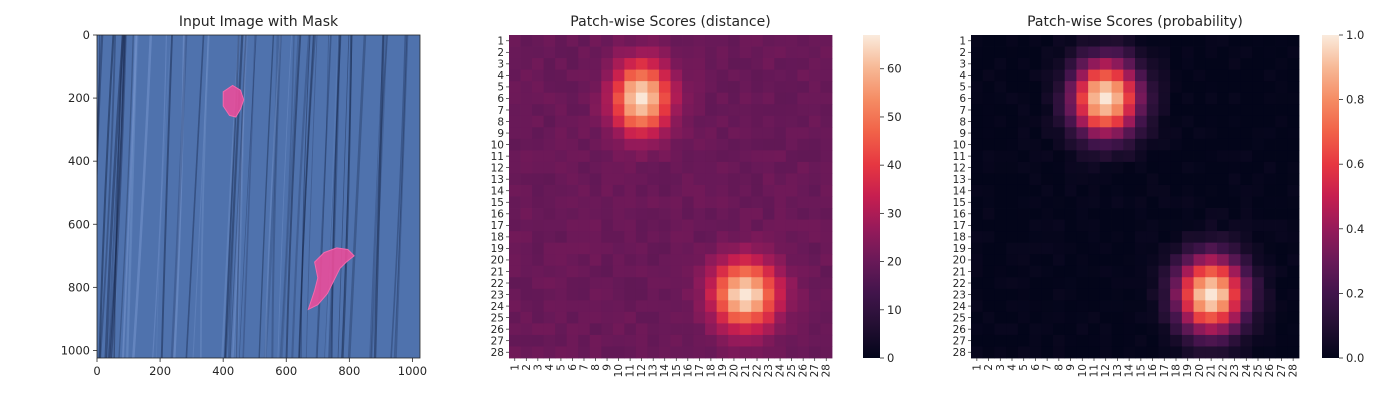  What do you see at coordinates (631, 370) in the screenshot?
I see `x-tick-label: 11` at bounding box center [631, 370].